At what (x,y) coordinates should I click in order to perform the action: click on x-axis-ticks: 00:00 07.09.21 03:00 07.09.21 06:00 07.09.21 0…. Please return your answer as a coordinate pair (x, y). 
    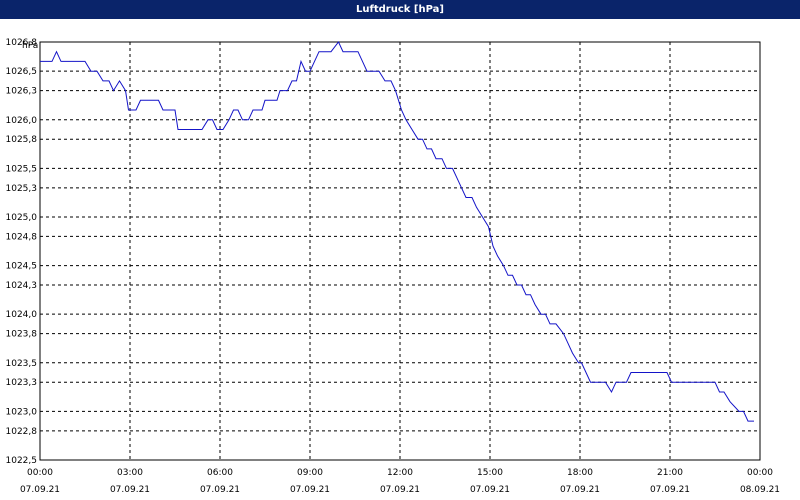
    Looking at the image, I should click on (400, 481).